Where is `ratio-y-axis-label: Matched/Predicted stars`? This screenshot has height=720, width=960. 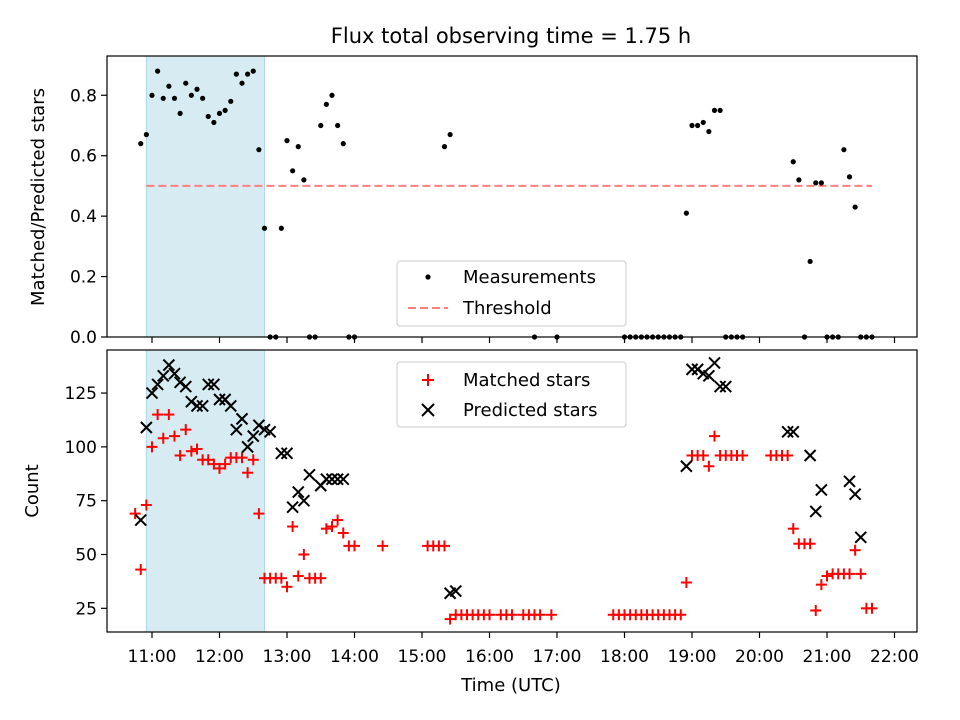 ratio-y-axis-label: Matched/Predicted stars is located at coordinates (38, 197).